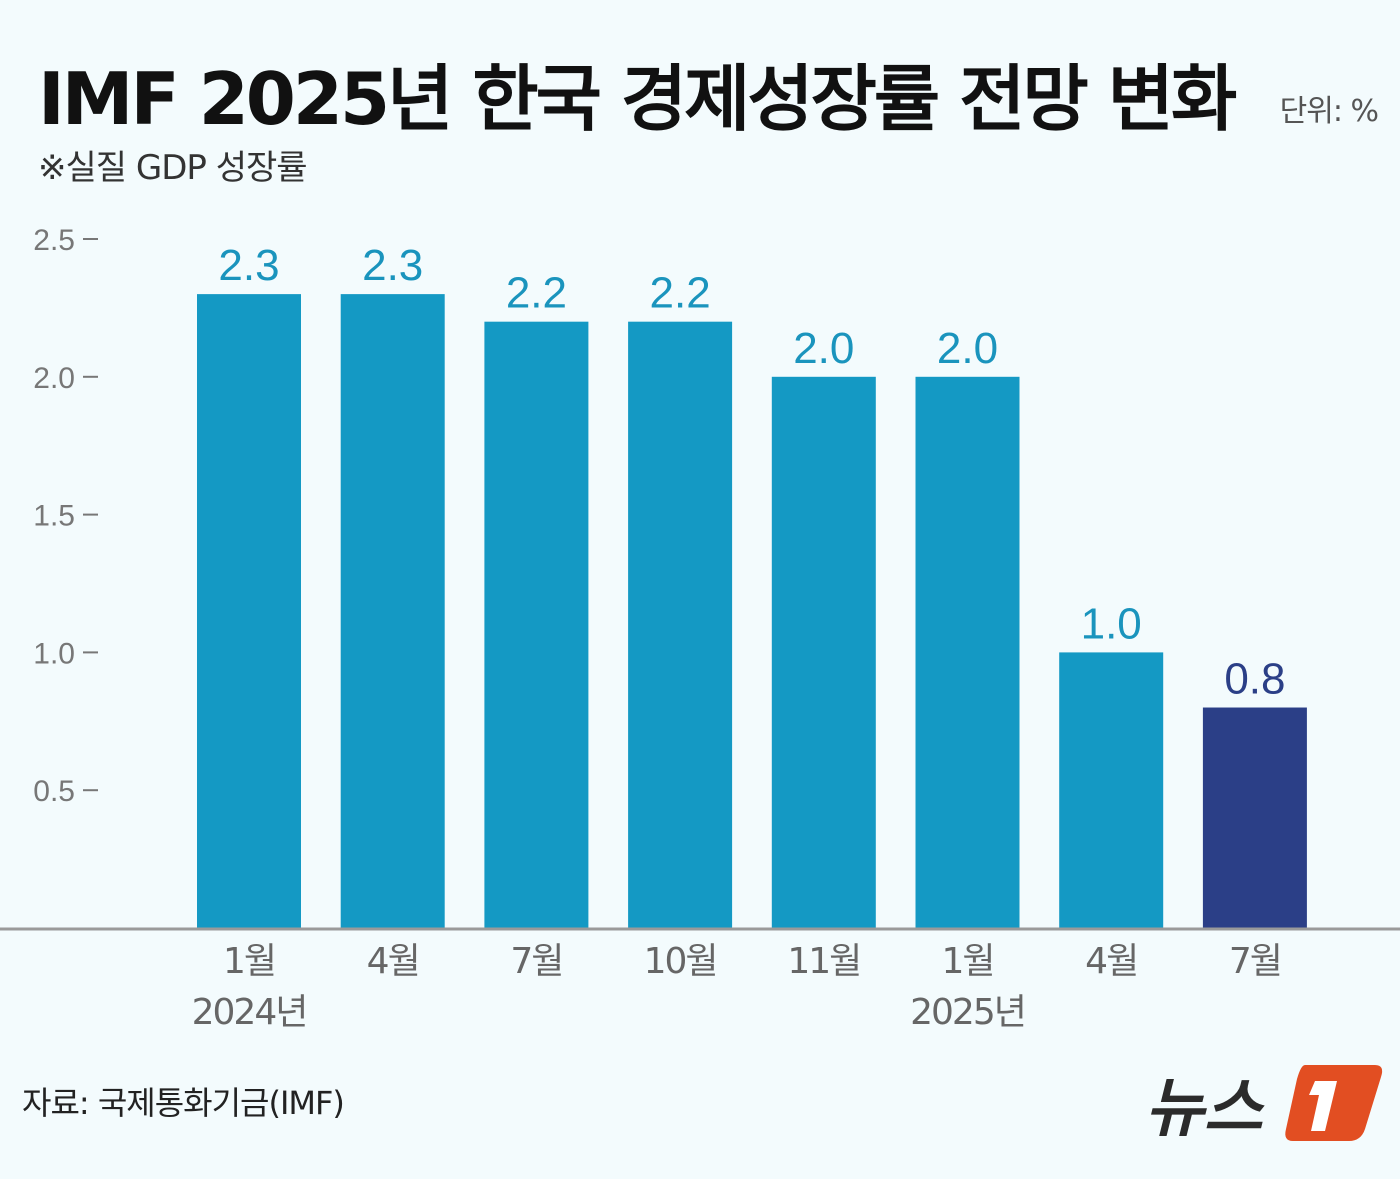 This screenshot has width=1400, height=1179. What do you see at coordinates (54, 240) in the screenshot?
I see `y-tick-label: 2.5` at bounding box center [54, 240].